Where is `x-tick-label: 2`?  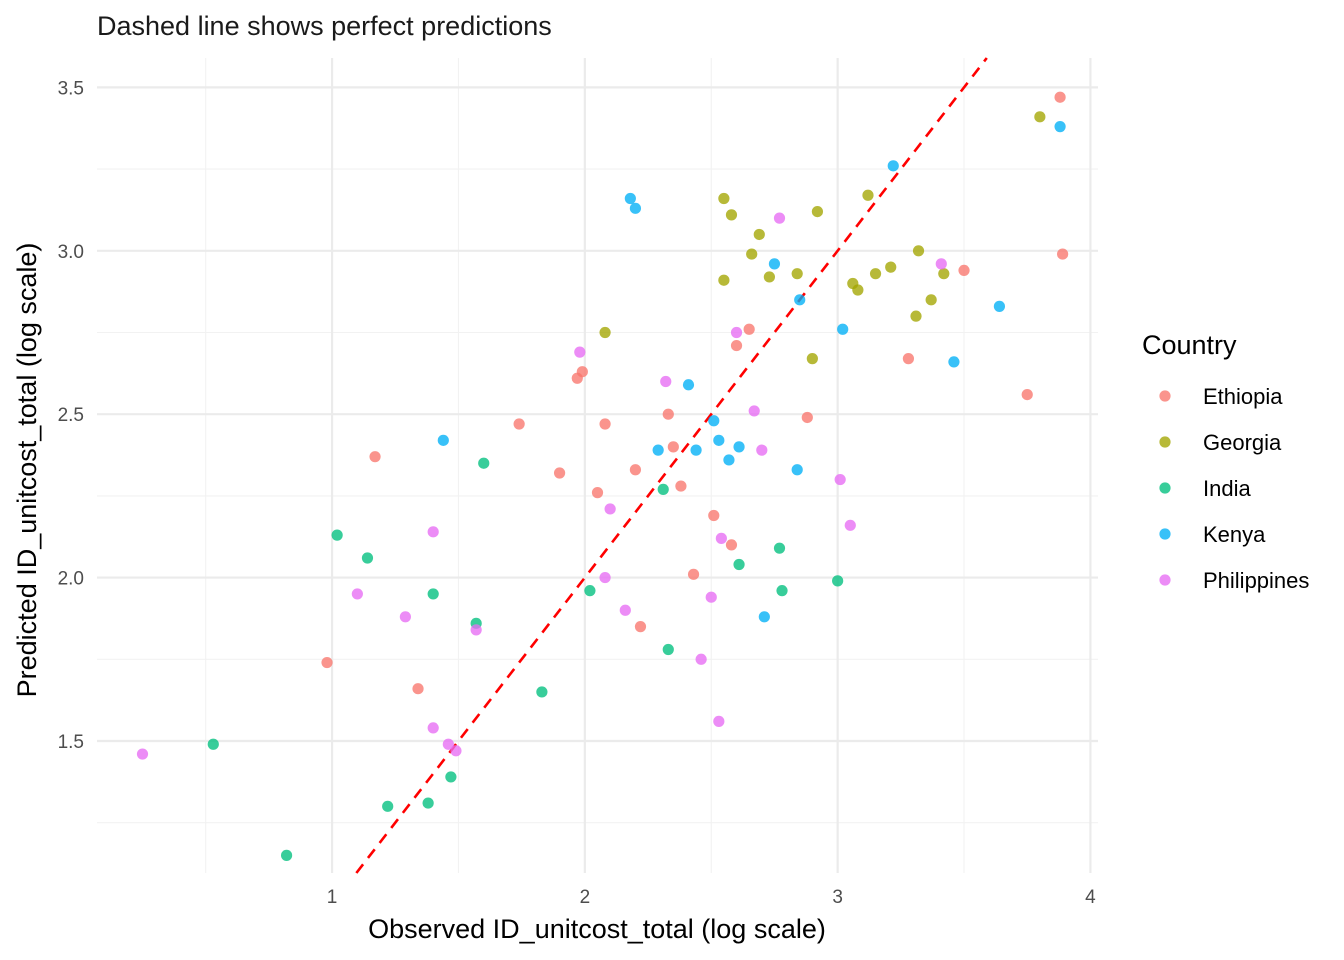
x-tick-label: 2 is located at coordinates (585, 897).